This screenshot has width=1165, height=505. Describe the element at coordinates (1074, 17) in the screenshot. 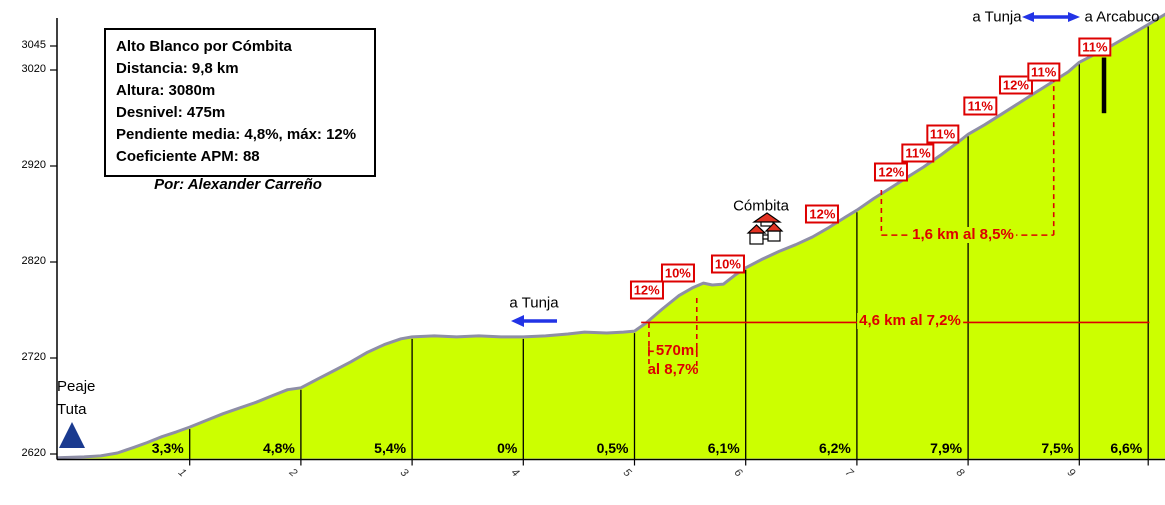

I see `top-arrow-right-head-icon` at that location.